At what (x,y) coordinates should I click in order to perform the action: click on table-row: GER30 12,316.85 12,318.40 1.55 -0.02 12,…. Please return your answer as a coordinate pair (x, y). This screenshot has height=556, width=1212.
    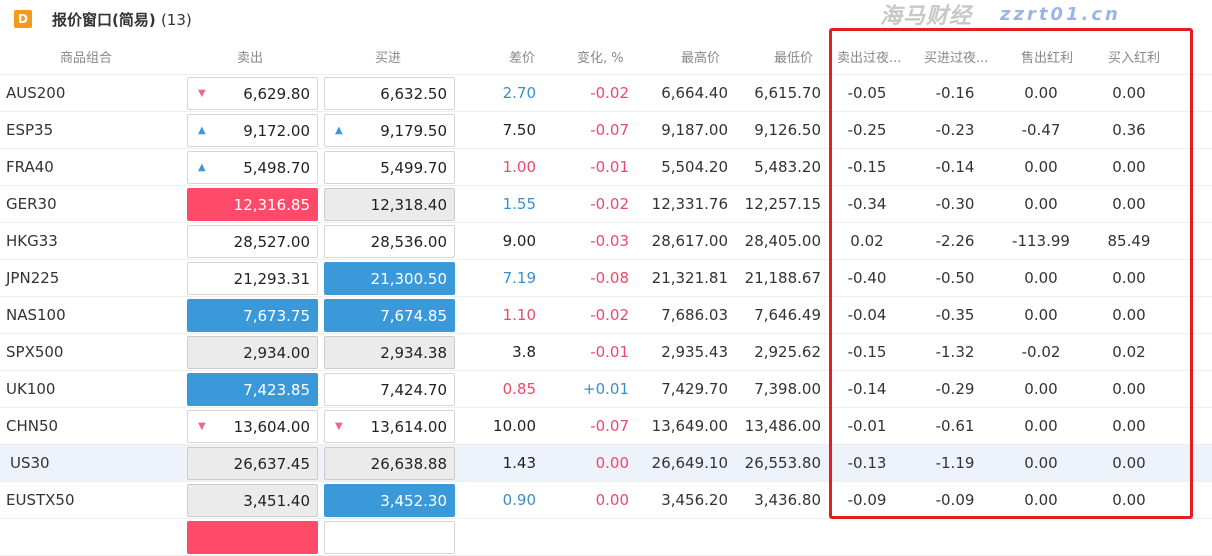
    Looking at the image, I should click on (606, 204).